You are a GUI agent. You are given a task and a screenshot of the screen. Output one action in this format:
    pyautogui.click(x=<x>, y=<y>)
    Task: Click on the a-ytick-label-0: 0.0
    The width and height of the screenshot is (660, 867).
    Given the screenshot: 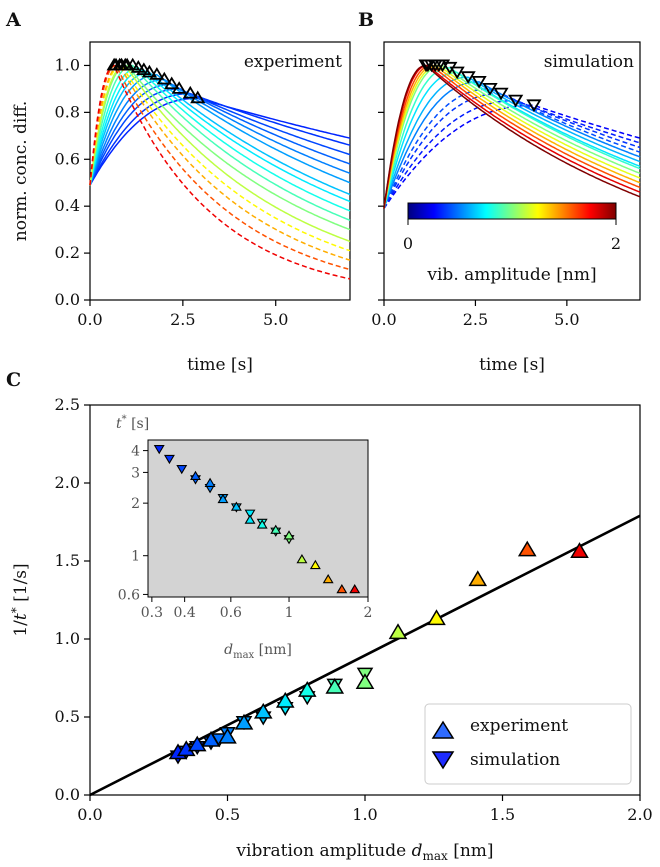 What is the action you would take?
    pyautogui.click(x=67, y=299)
    